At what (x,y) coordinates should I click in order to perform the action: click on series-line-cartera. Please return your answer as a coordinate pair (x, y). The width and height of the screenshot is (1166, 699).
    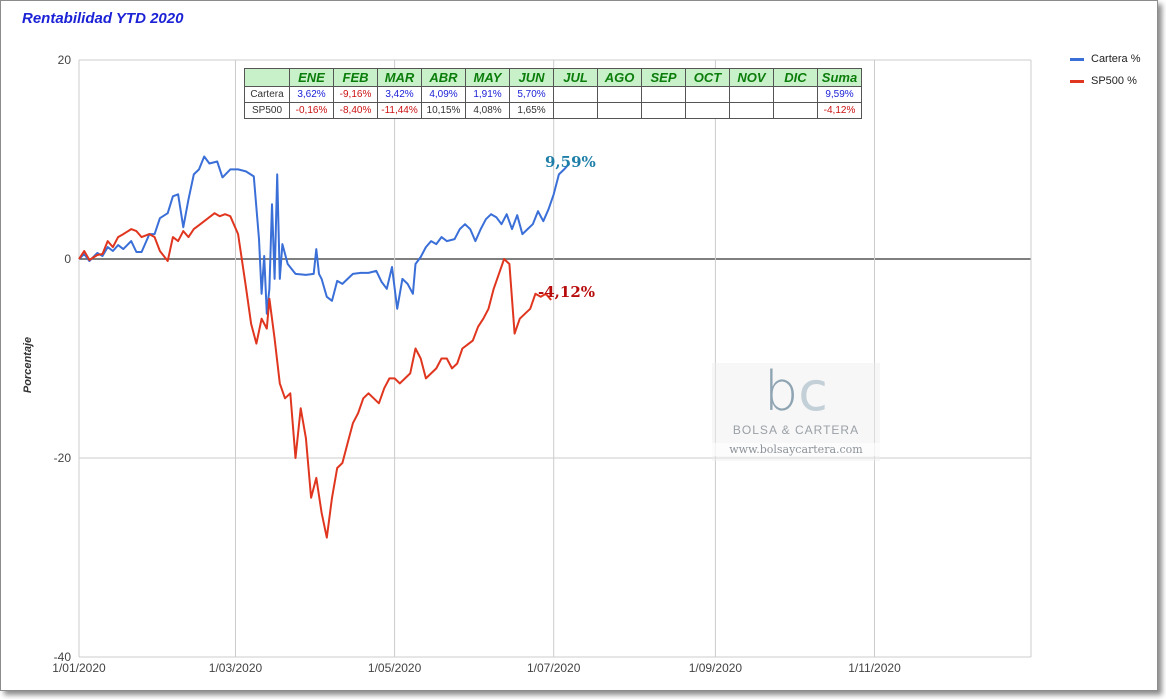
    Looking at the image, I should click on (324, 235).